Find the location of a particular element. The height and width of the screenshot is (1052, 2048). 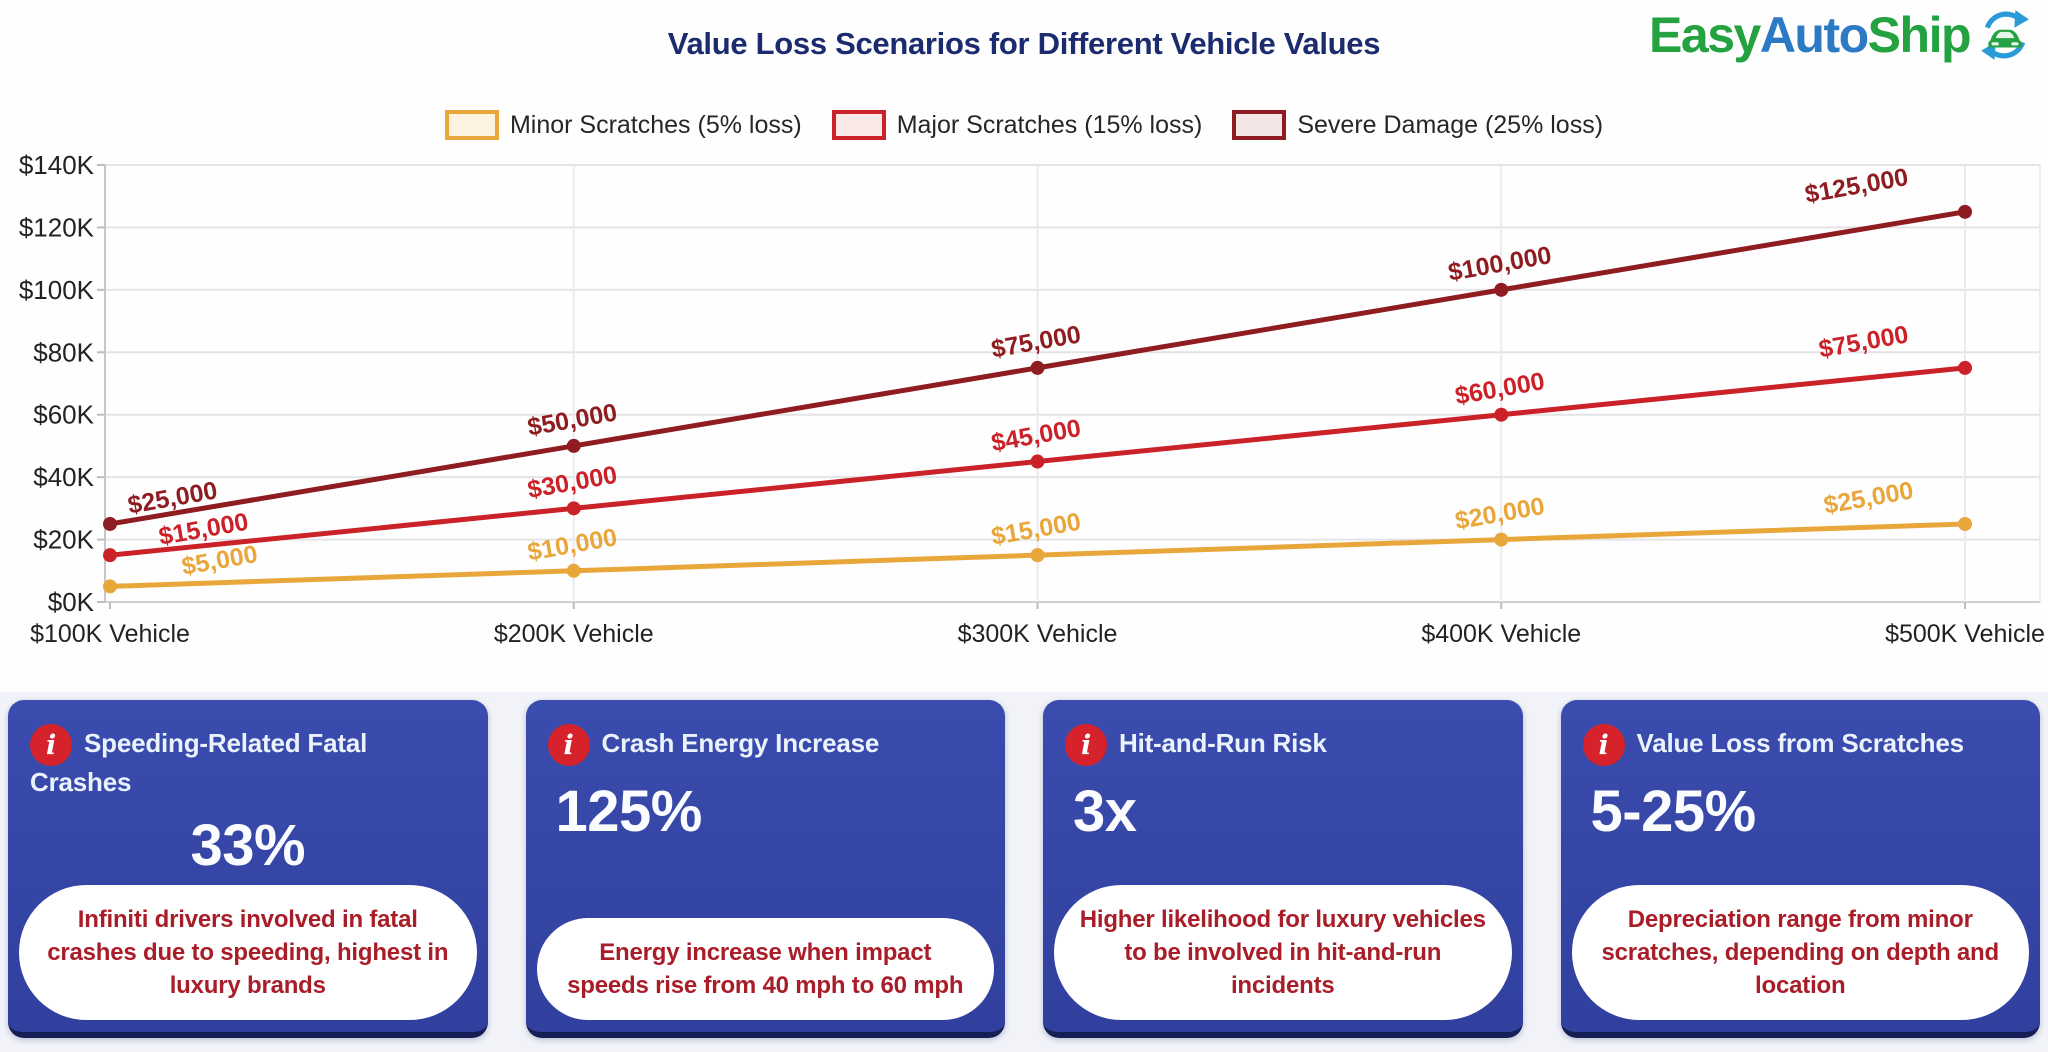

data-point-label: $60,000 is located at coordinates (1500, 388).